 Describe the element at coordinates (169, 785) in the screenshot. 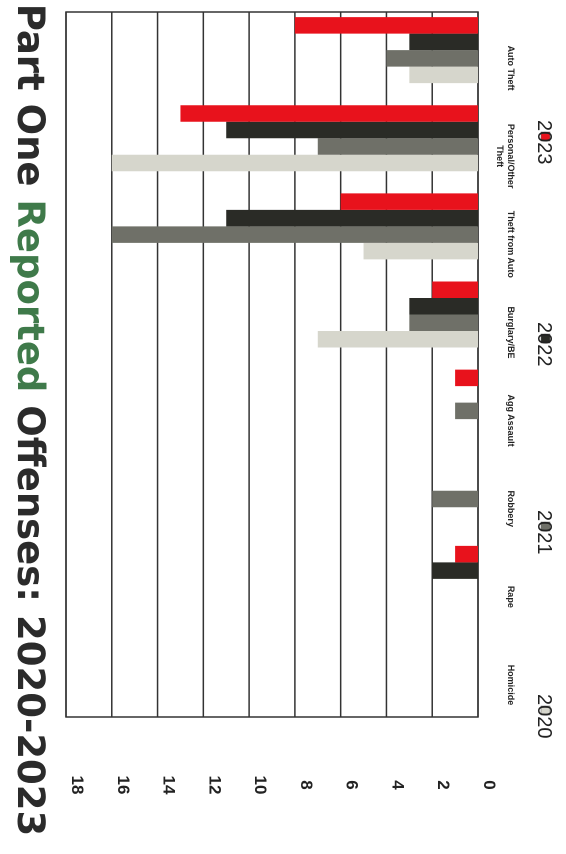

I see `y-tick-label-14: 14` at that location.